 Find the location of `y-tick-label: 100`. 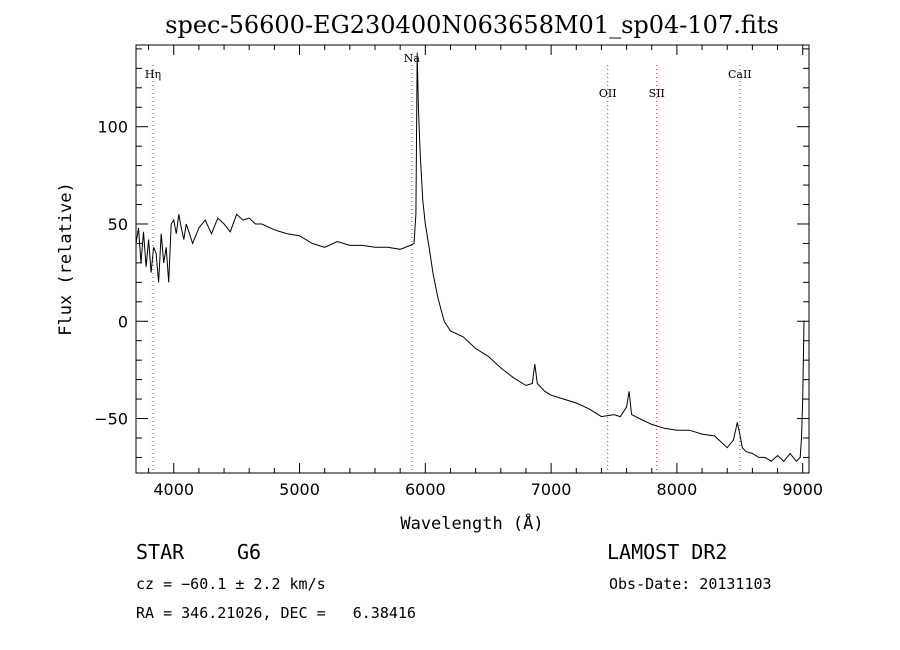

y-tick-label: 100 is located at coordinates (112, 127).